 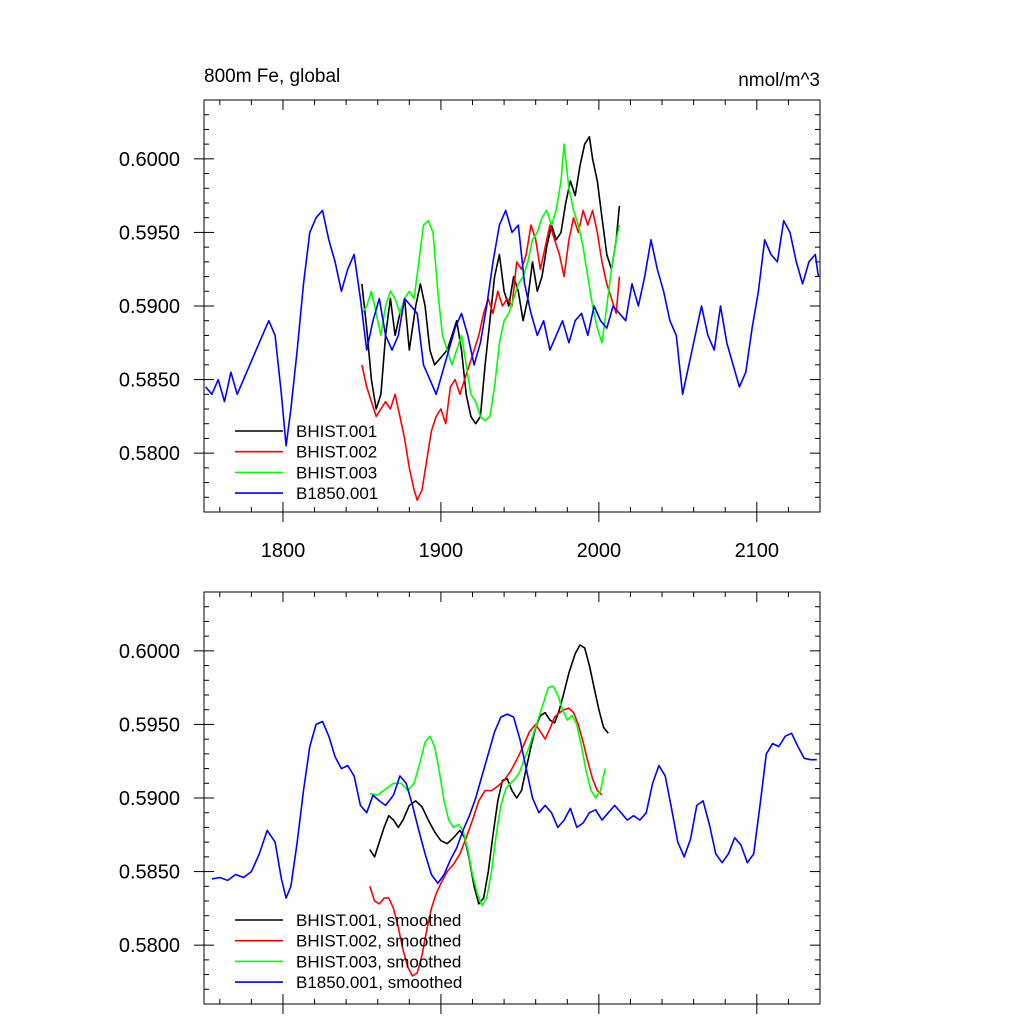 I want to click on series-line-bhist-001-smoothed, so click(x=489, y=774).